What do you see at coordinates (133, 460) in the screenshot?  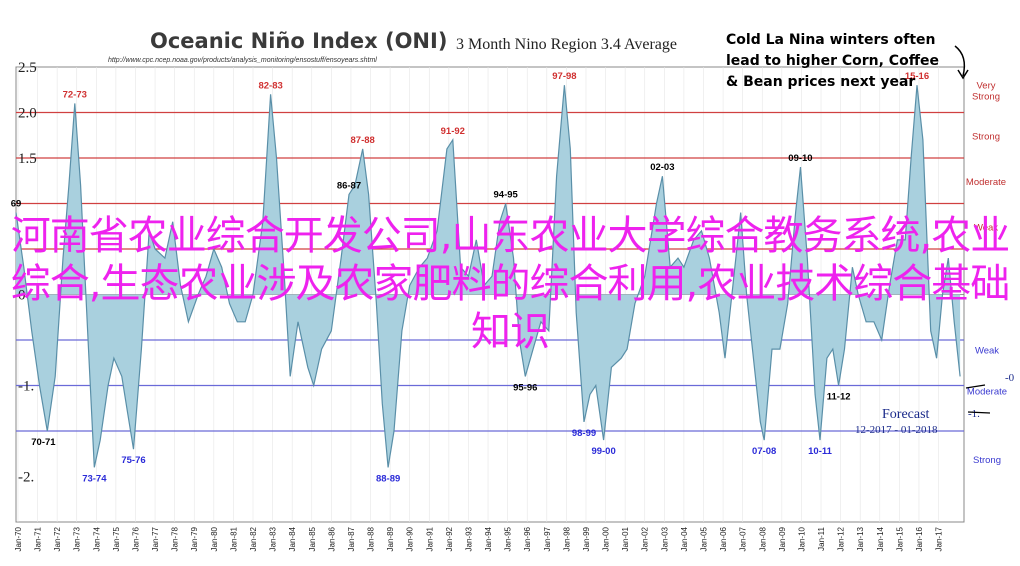 I see `peak-label: 75-76` at bounding box center [133, 460].